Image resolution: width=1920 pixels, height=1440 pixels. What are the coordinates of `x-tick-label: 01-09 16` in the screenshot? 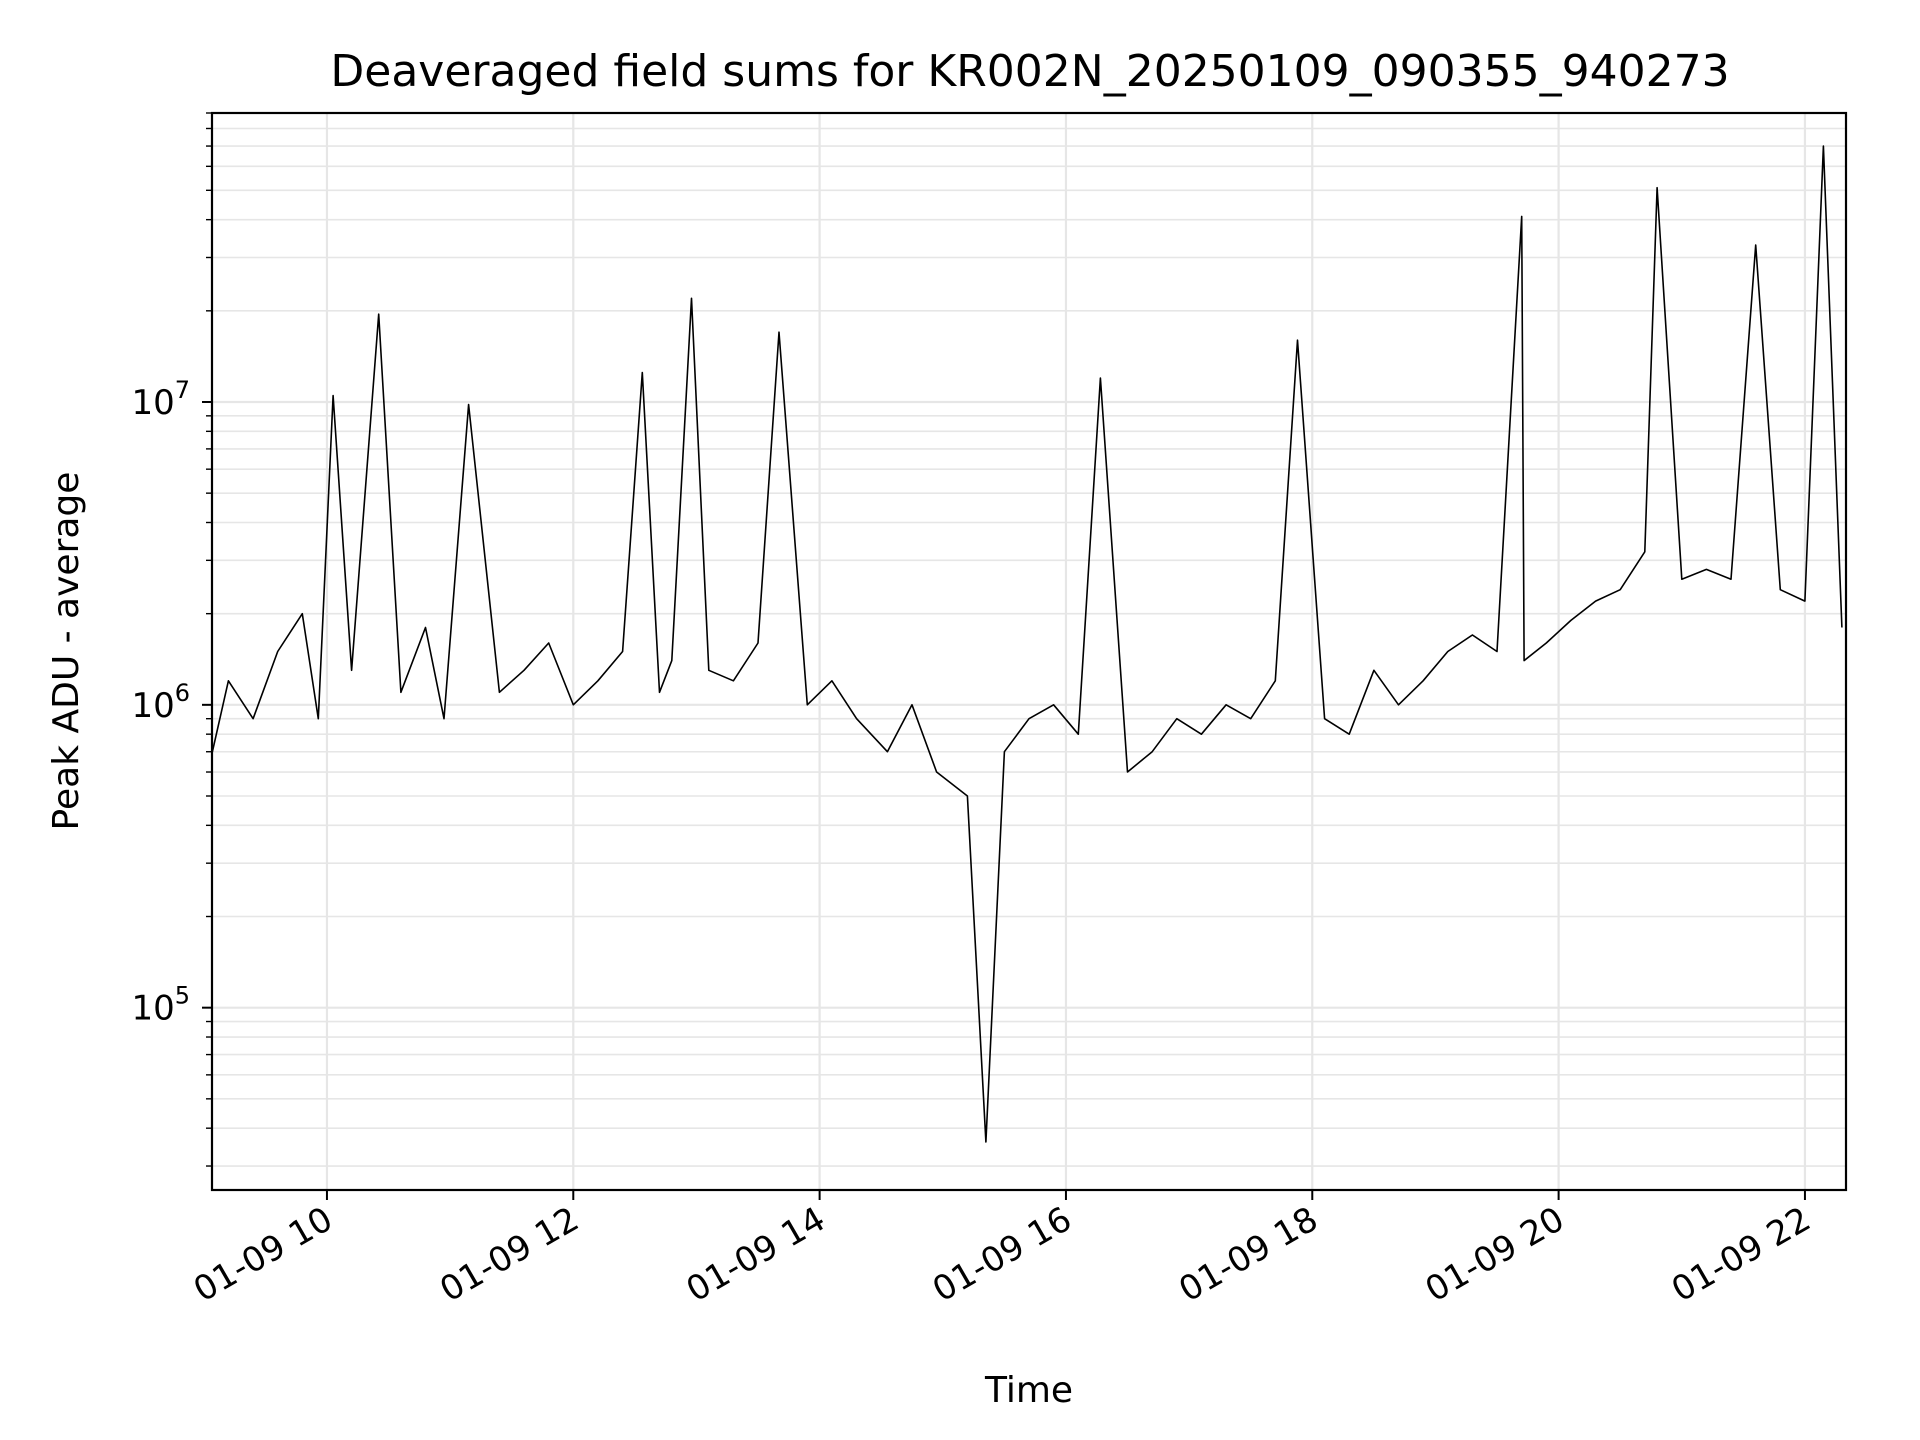 It's located at (1002, 1254).